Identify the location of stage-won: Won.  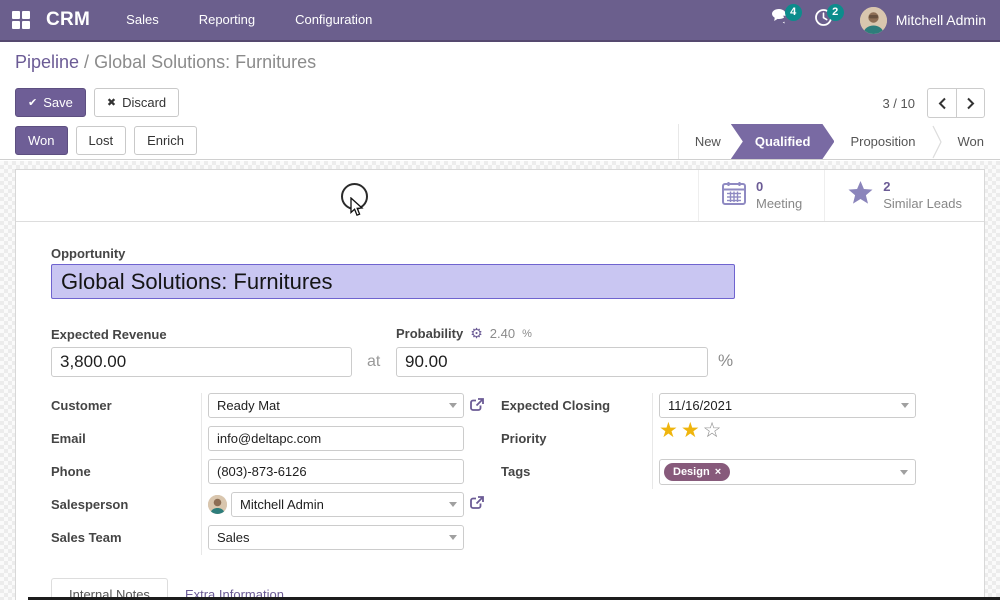
(971, 141).